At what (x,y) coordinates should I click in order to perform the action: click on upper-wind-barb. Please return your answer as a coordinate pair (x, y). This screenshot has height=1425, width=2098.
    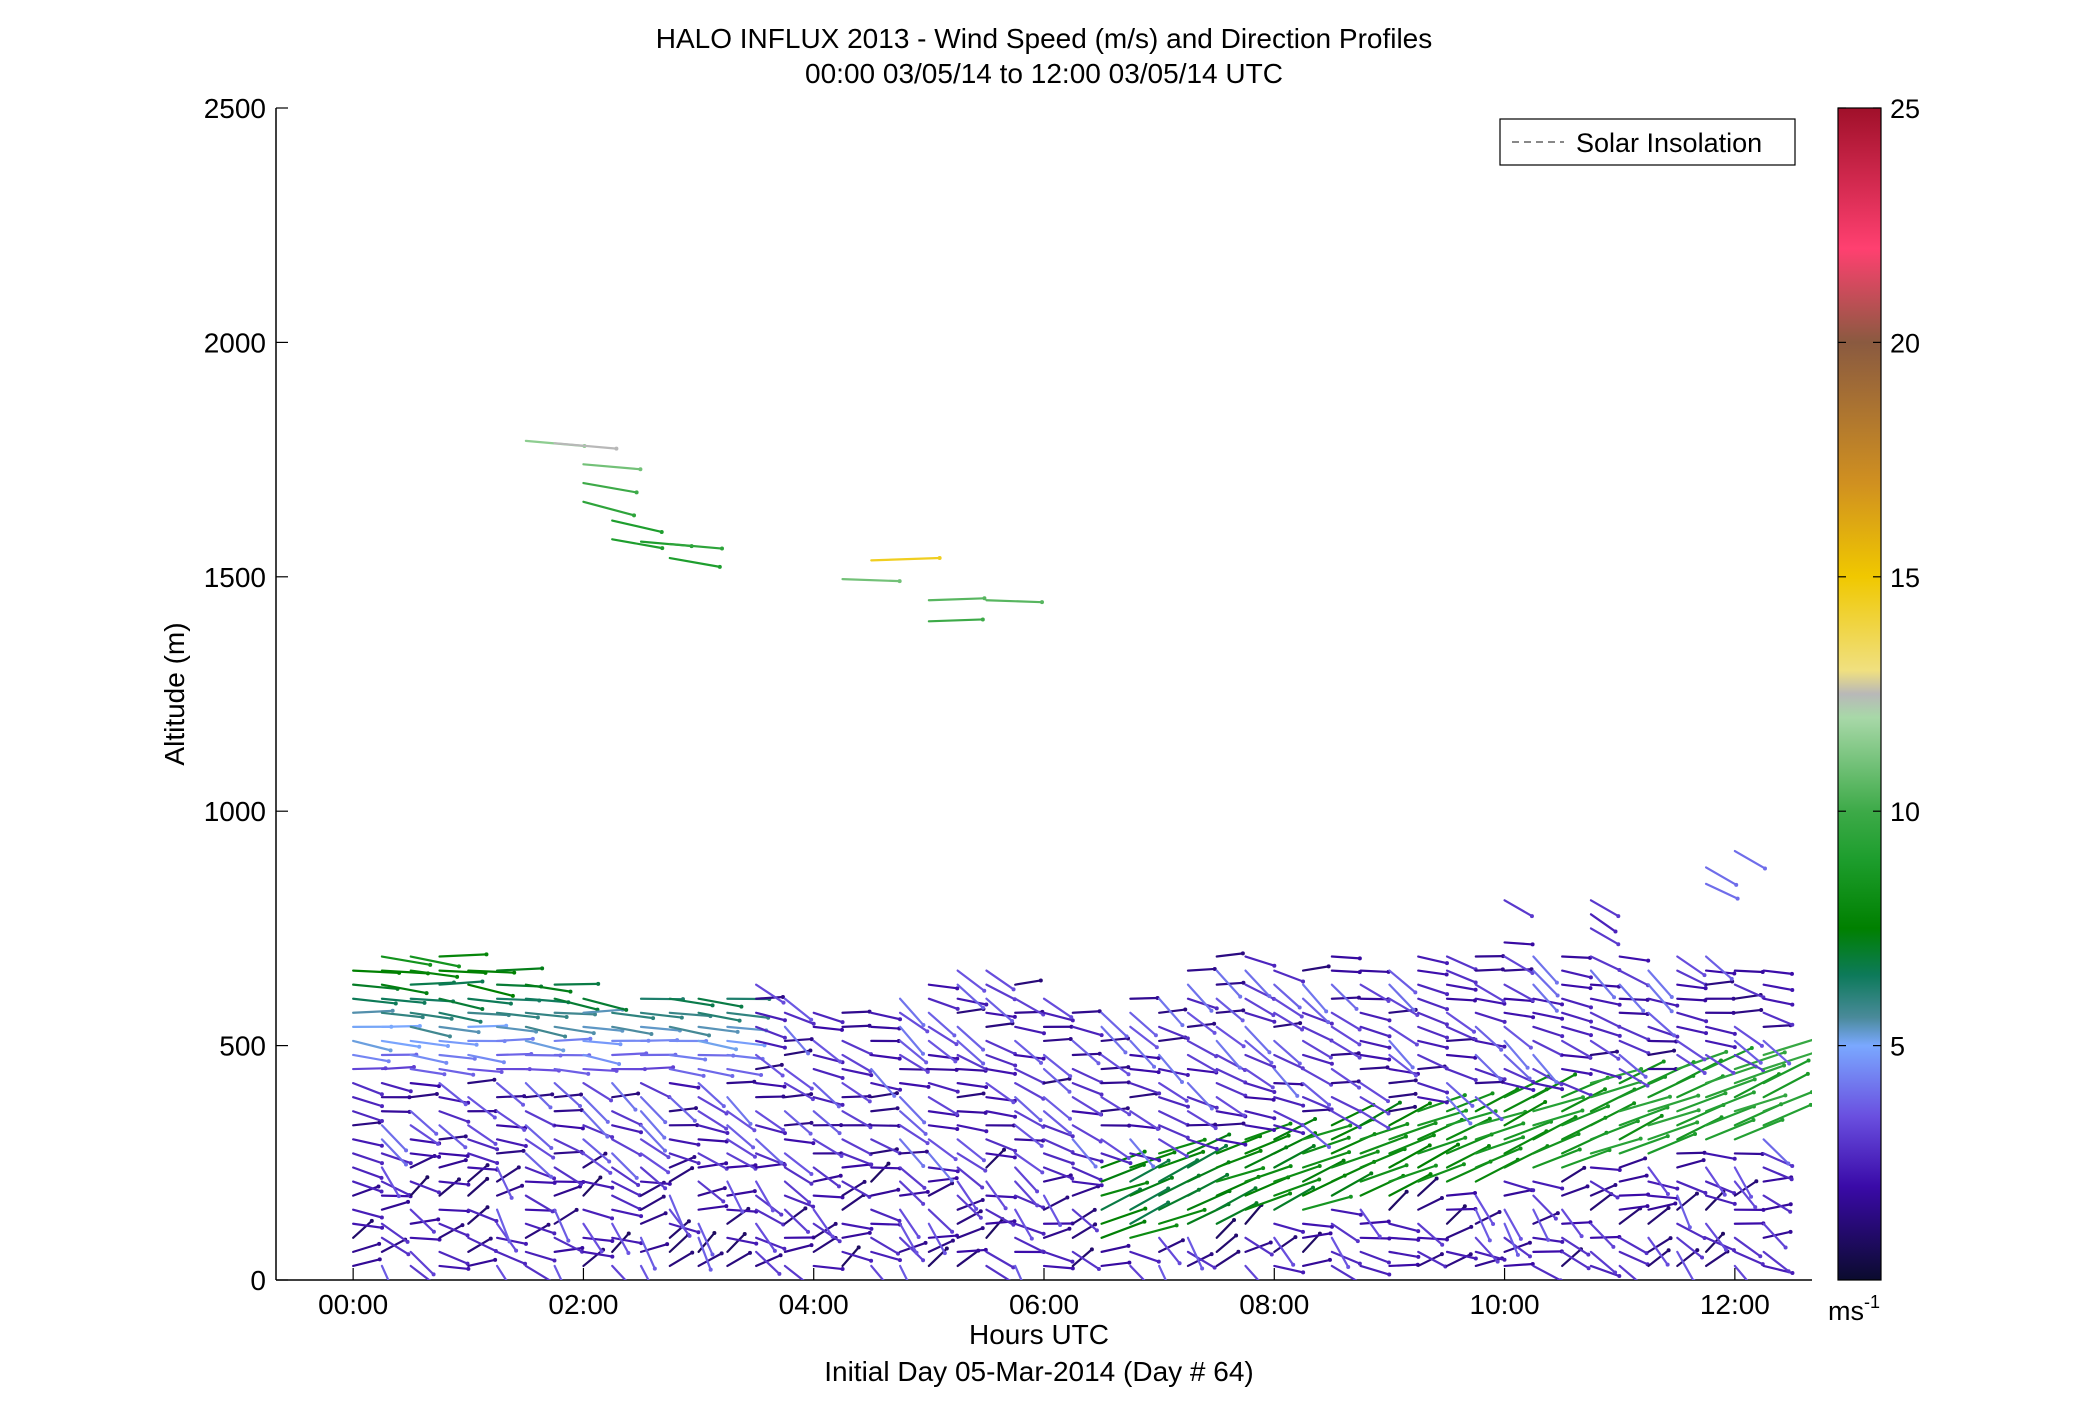
    Looking at the image, I should click on (871, 580).